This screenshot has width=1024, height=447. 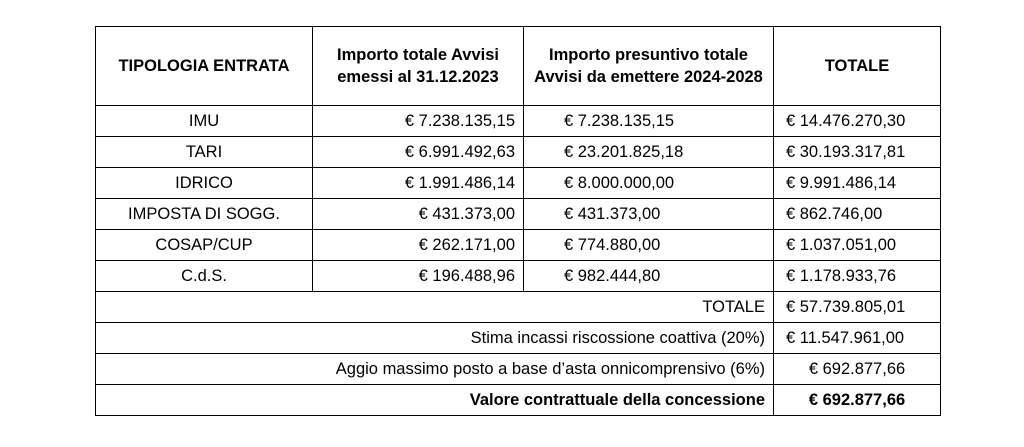 What do you see at coordinates (648, 276) in the screenshot?
I see `cell-da-emettere: € 982.444,80` at bounding box center [648, 276].